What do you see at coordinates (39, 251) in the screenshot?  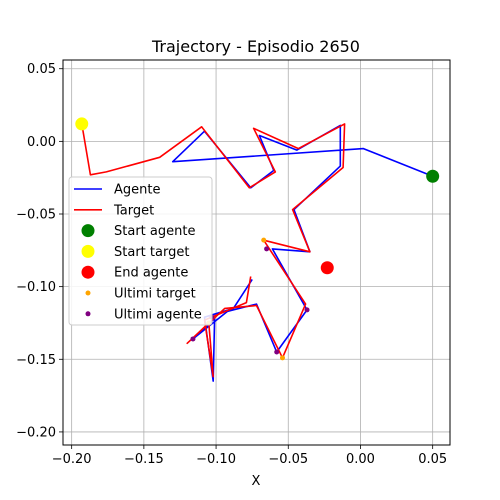 I see `y-axis-ticks: −0.20 −0.15 −0.10 −0.05 0.00 0.05` at bounding box center [39, 251].